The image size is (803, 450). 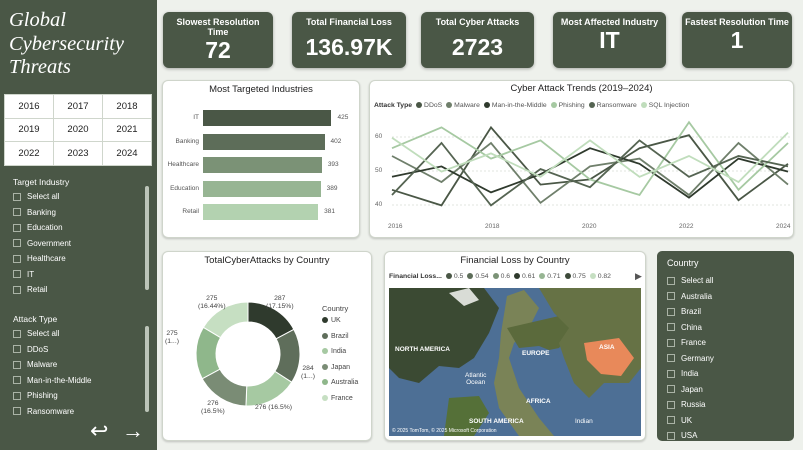 I want to click on donut-data-label: 275 (16.44%), so click(x=212, y=302).